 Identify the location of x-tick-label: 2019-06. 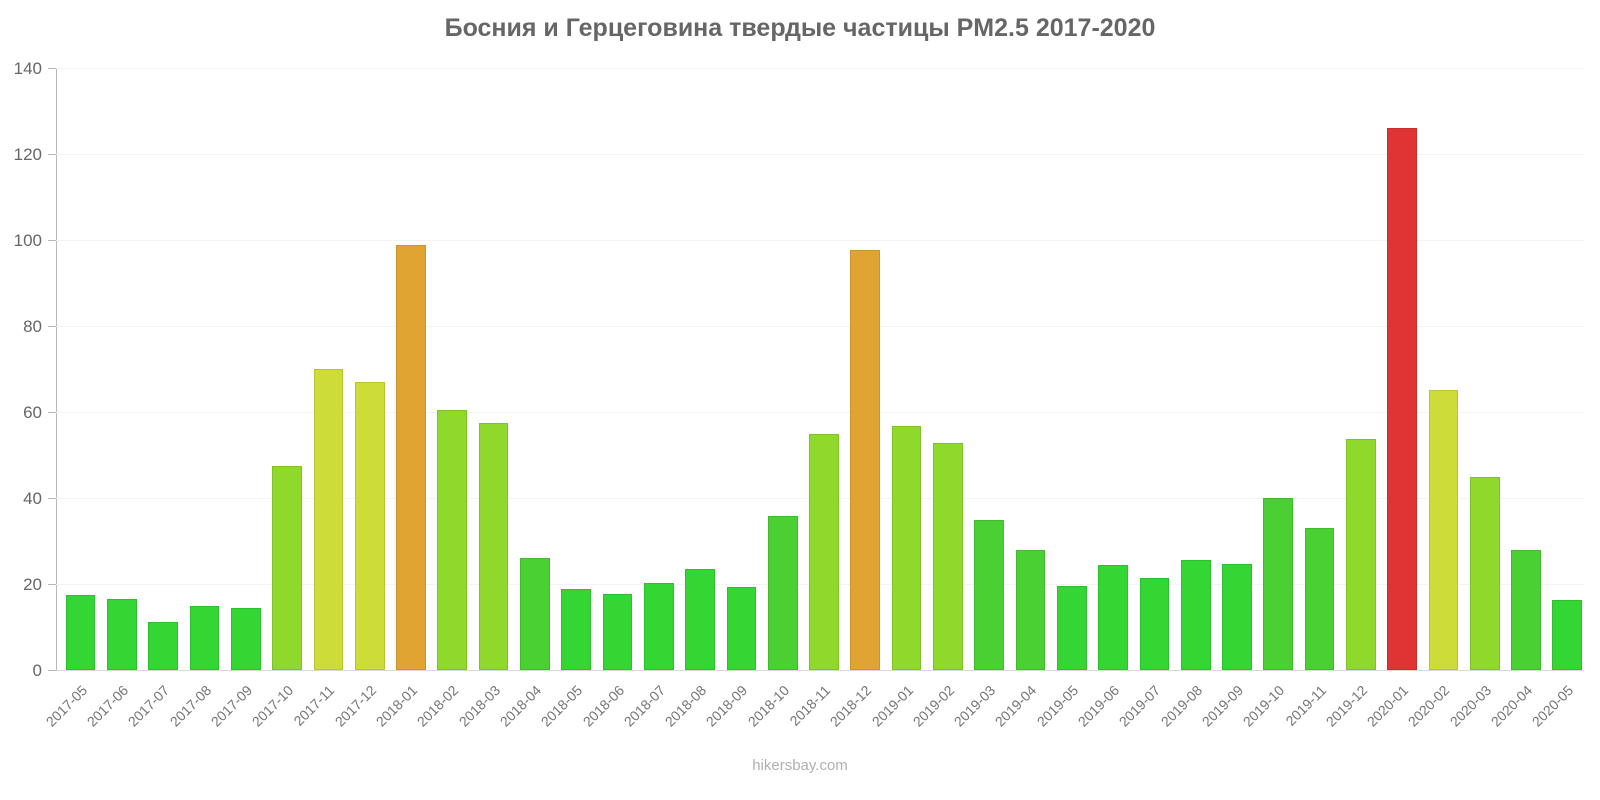
(1098, 706).